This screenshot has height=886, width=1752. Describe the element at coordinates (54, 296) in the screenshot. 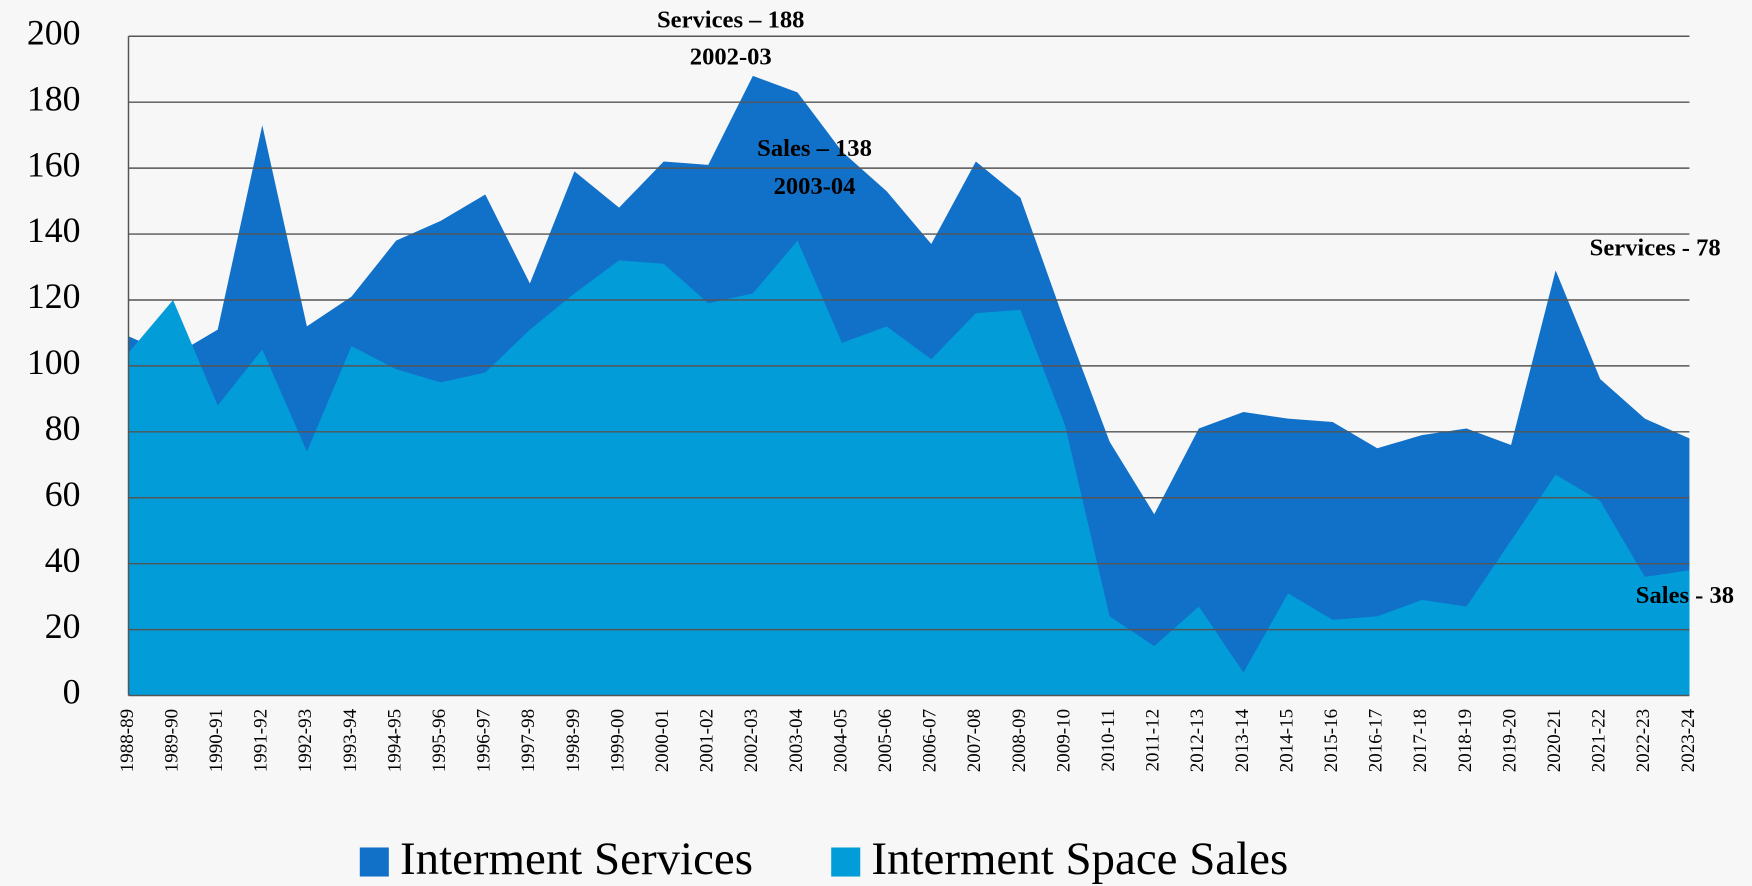

I see `y-tick-label: 120` at that location.